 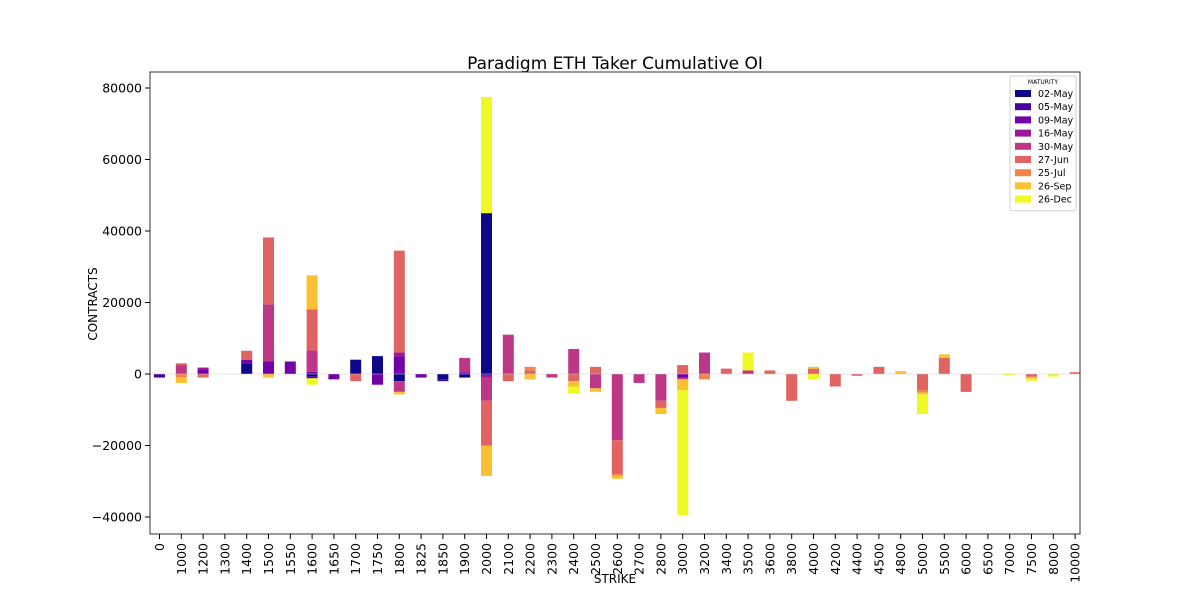 I want to click on bar-4000-26-Sep, so click(x=813, y=367).